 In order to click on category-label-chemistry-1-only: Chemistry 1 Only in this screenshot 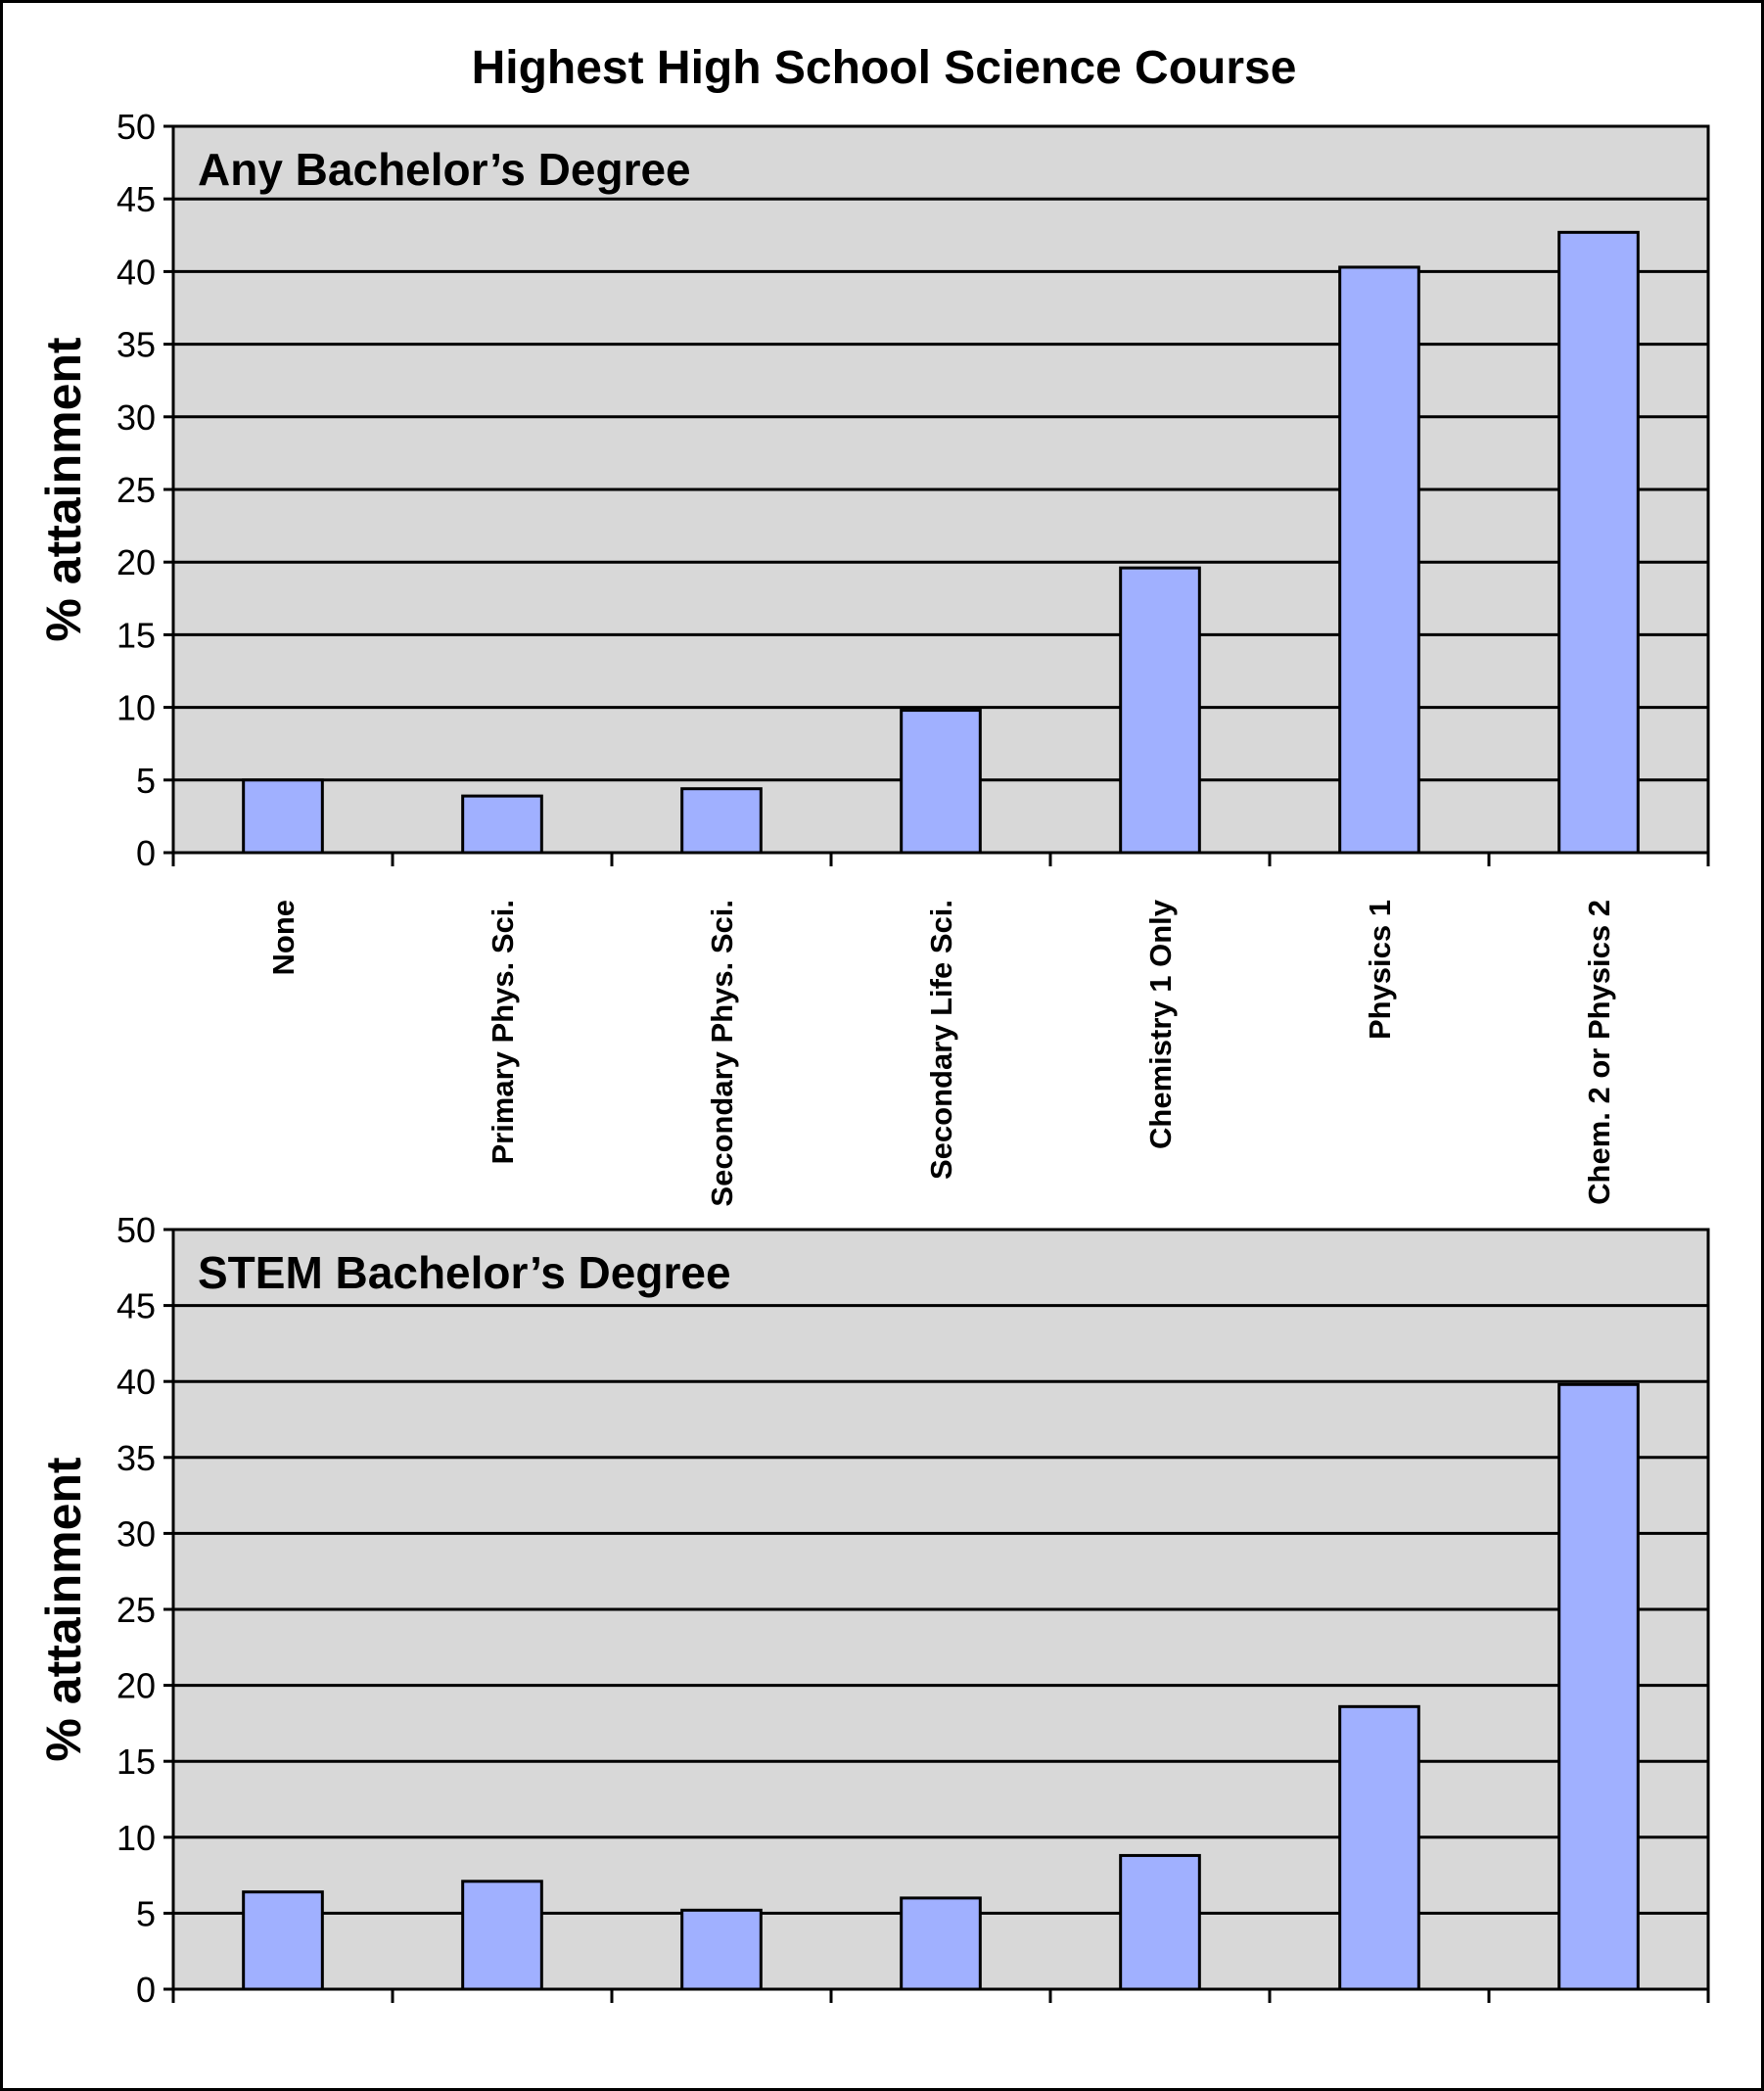, I will do `click(1160, 1024)`.